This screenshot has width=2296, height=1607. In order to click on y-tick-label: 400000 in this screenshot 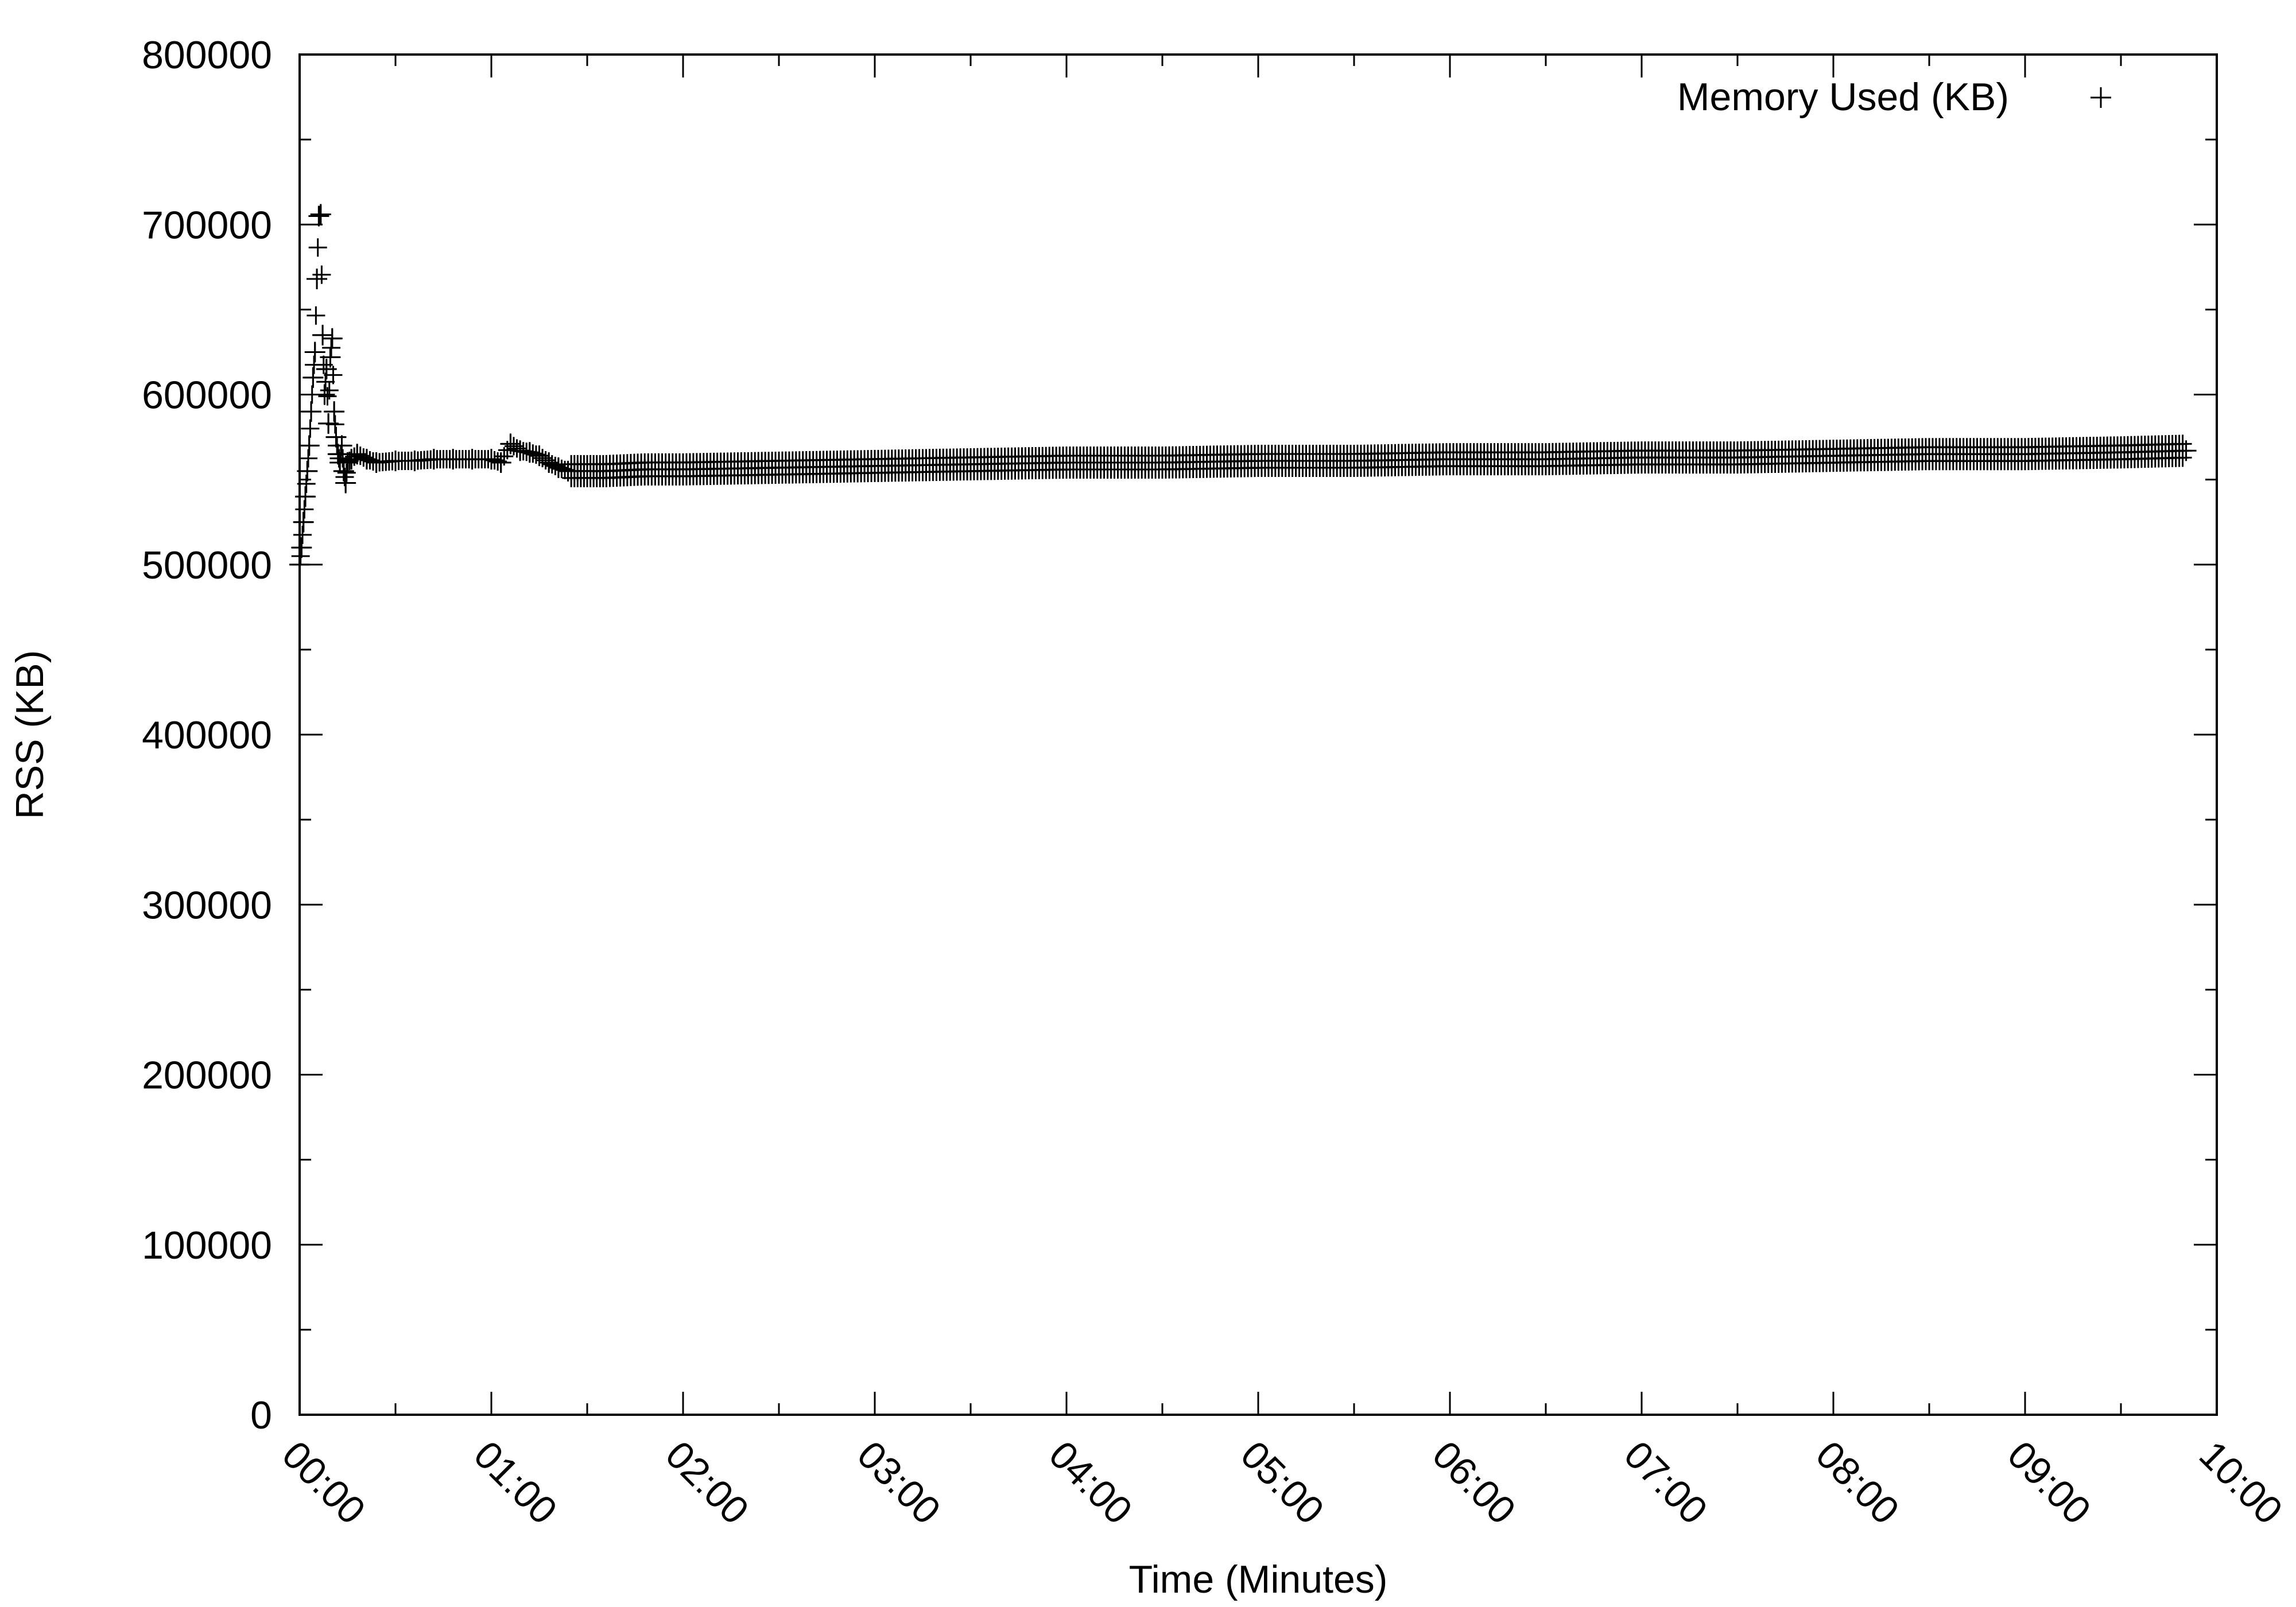, I will do `click(207, 735)`.